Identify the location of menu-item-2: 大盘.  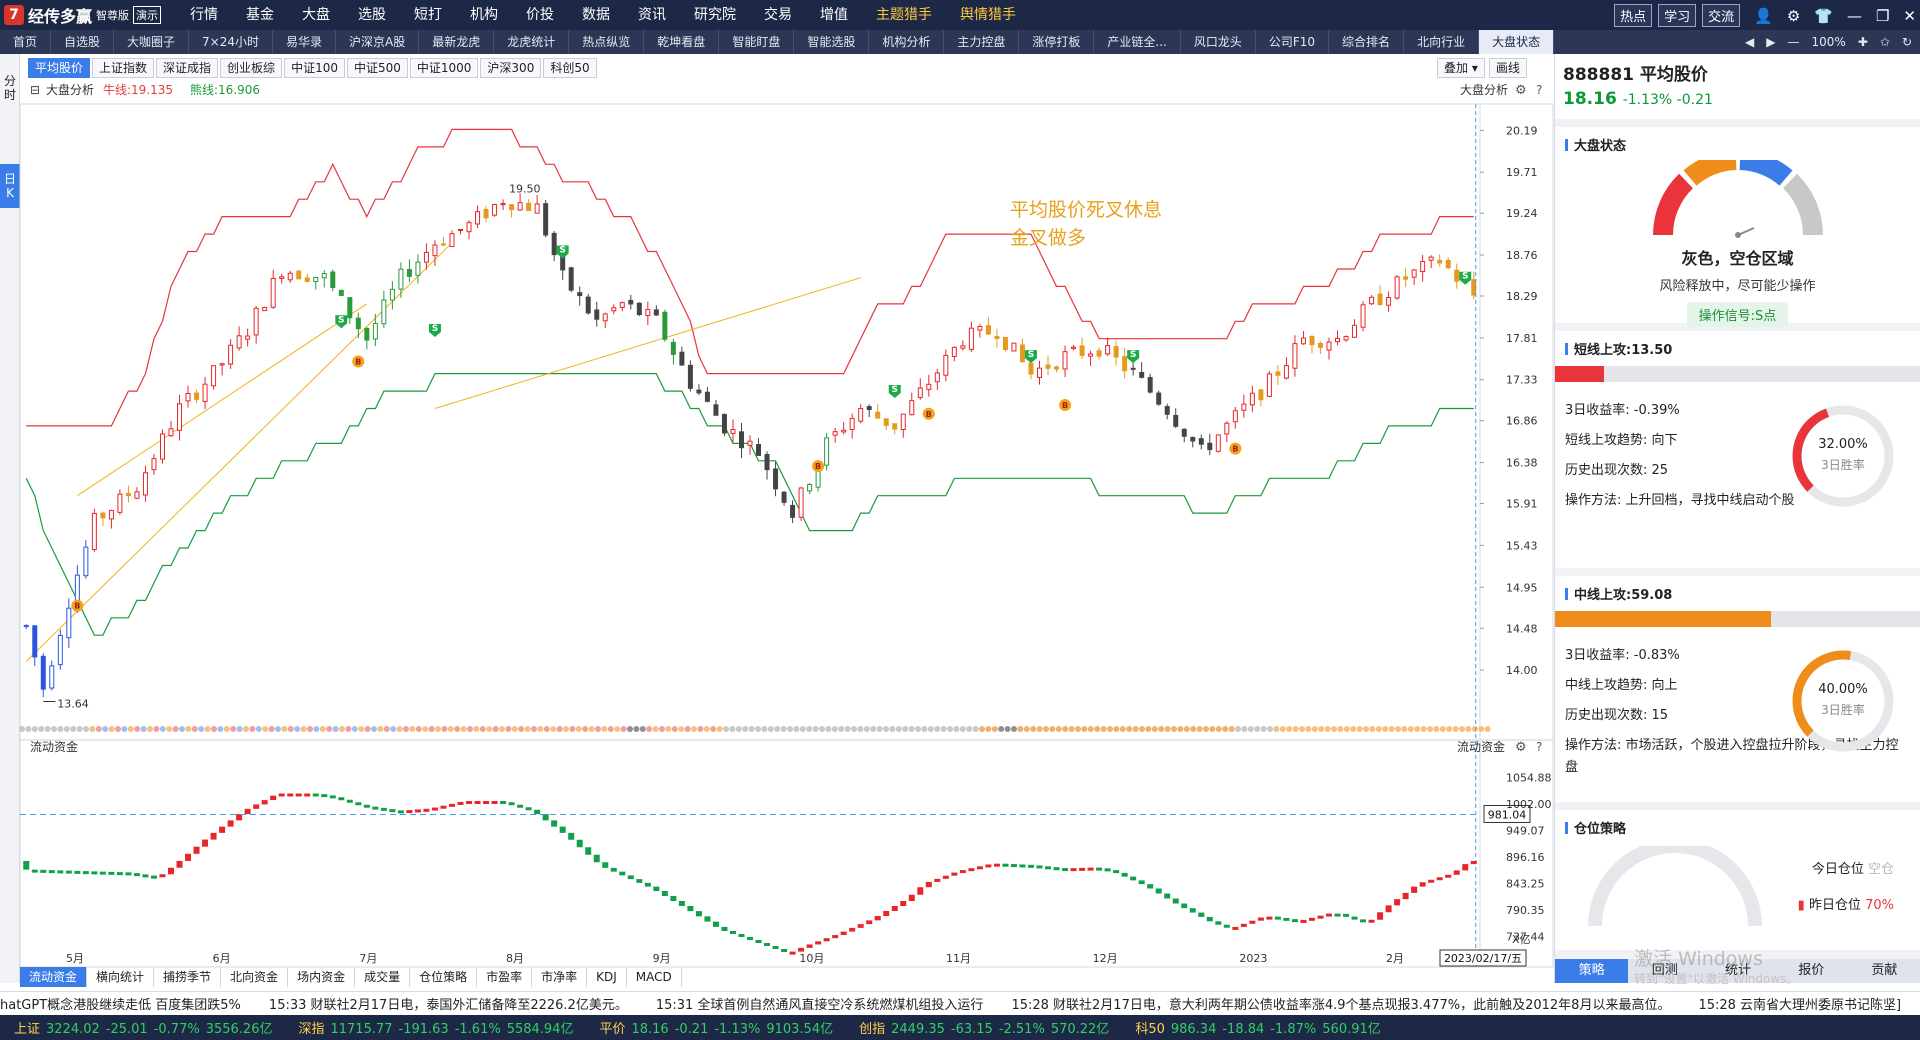
(316, 15).